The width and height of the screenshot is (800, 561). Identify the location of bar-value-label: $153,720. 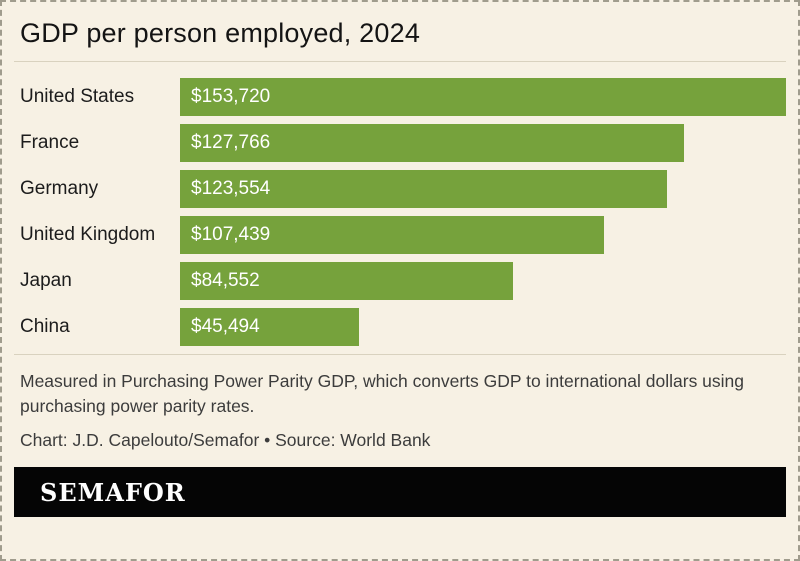
(231, 96).